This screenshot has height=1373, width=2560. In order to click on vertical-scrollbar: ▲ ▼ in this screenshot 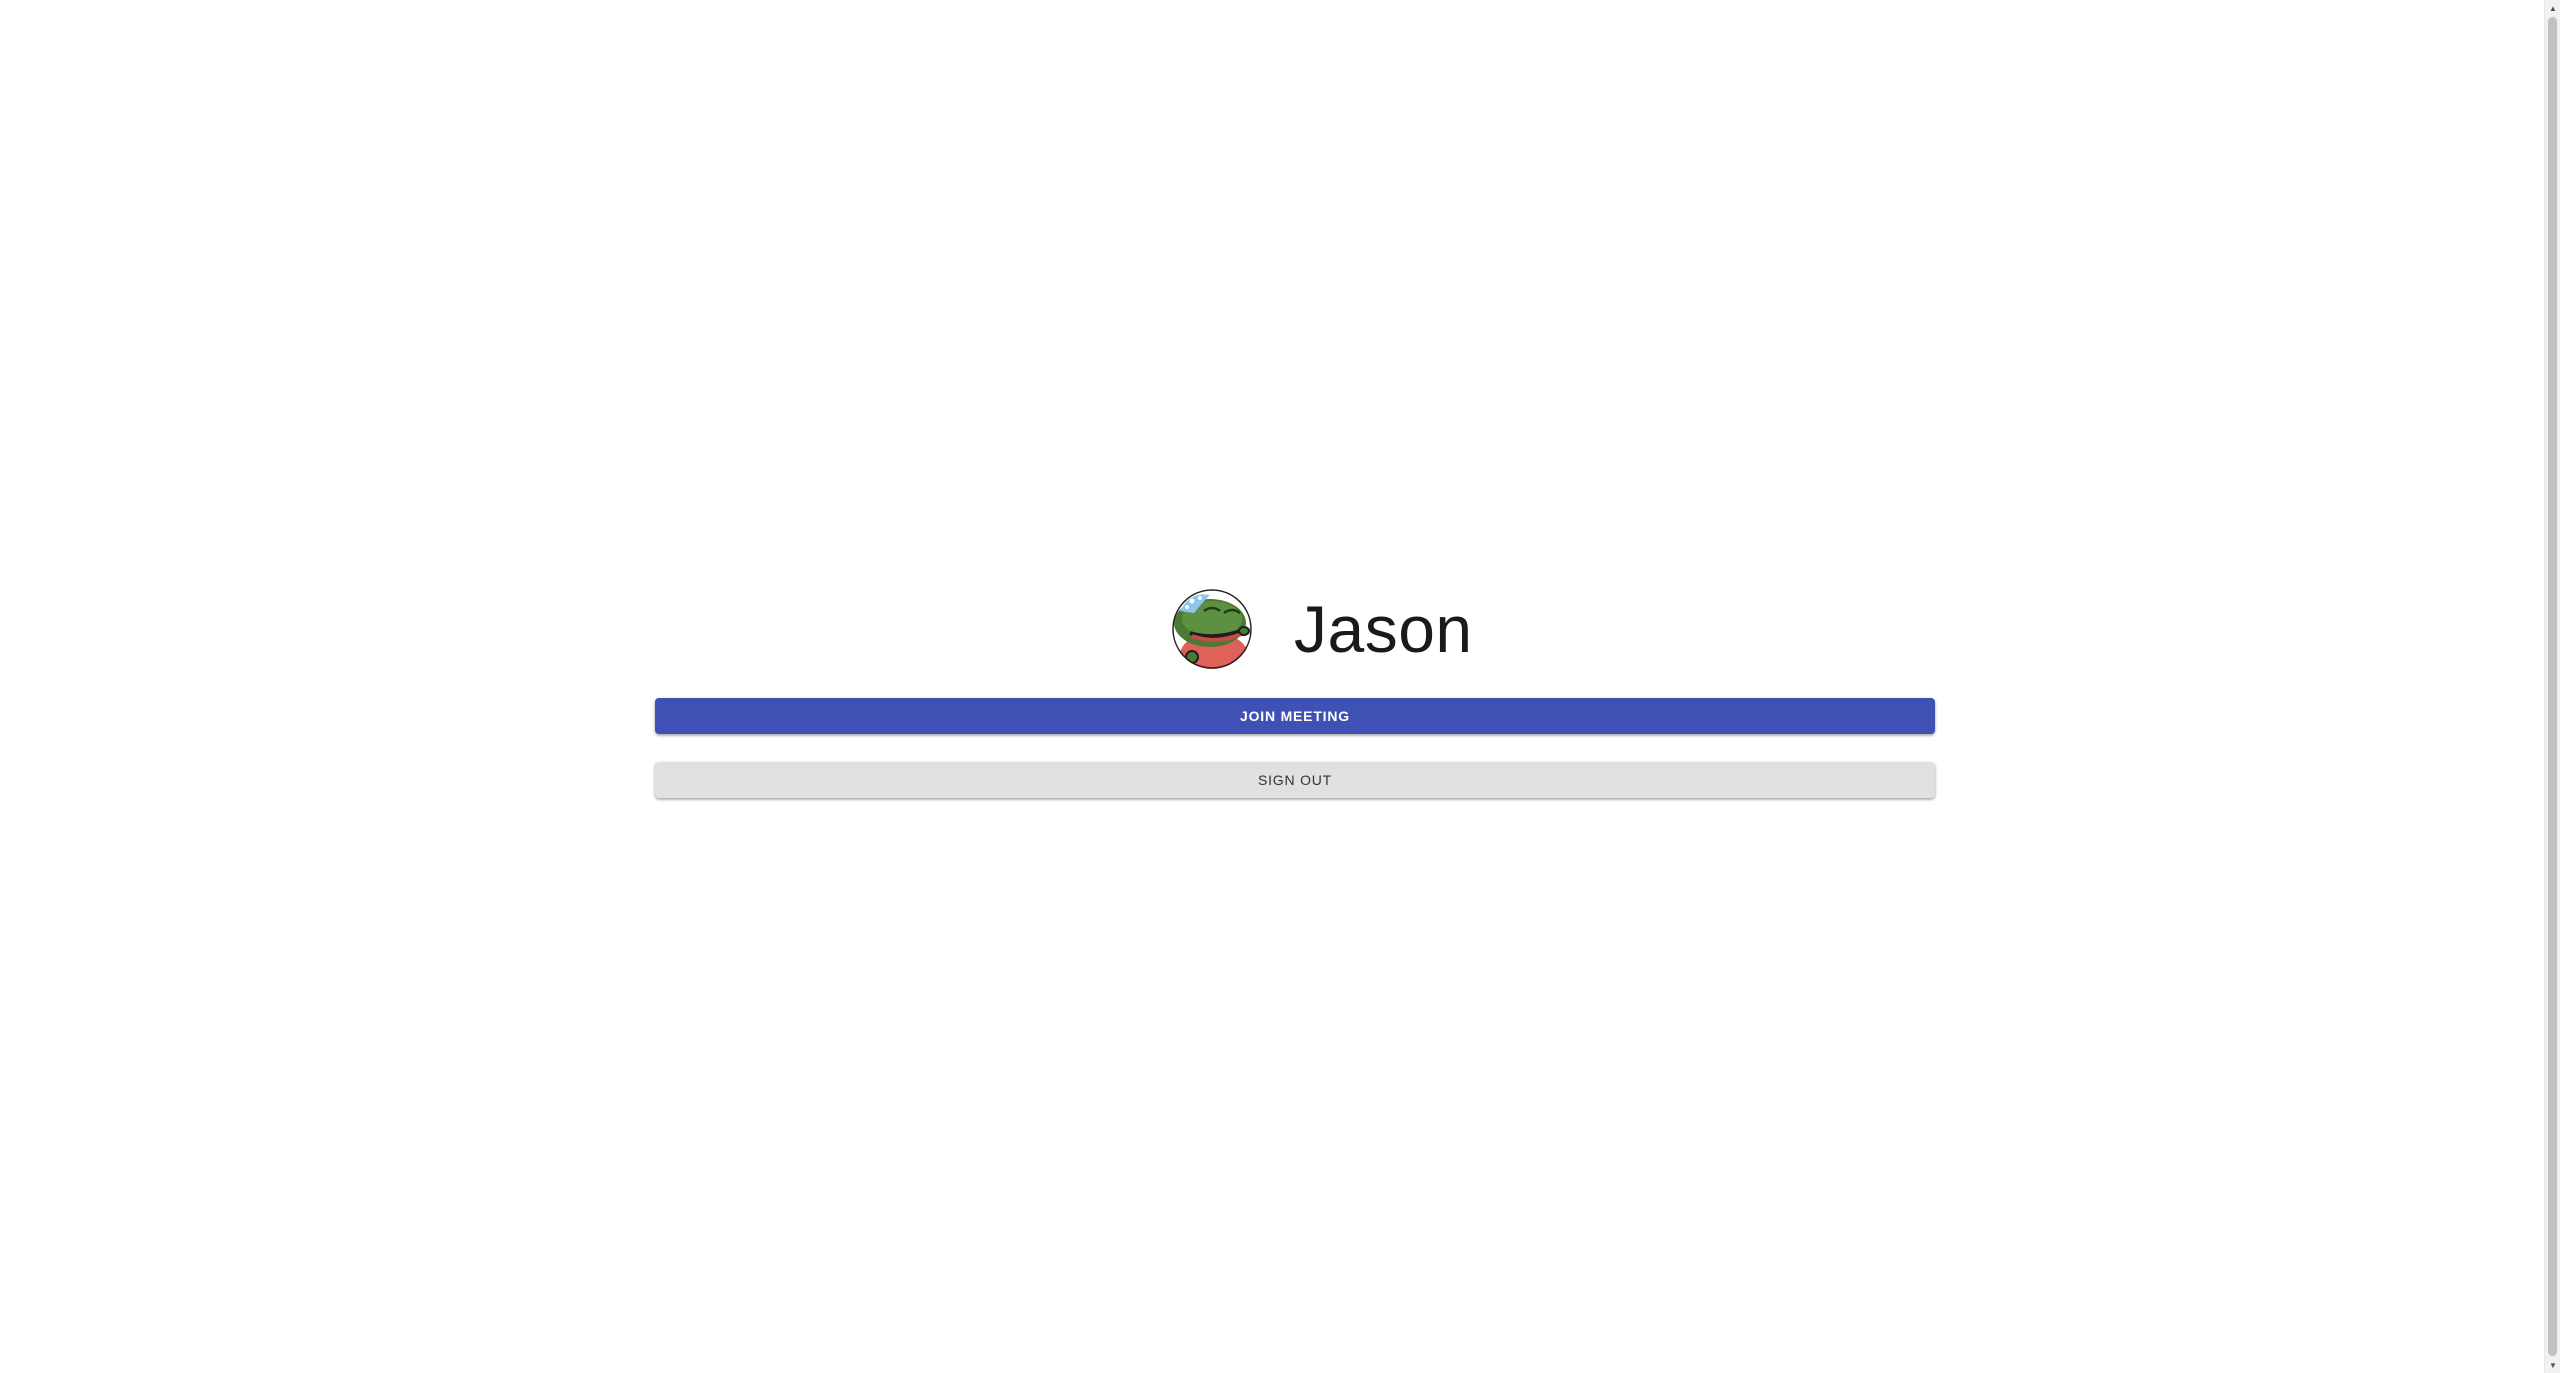, I will do `click(2552, 686)`.